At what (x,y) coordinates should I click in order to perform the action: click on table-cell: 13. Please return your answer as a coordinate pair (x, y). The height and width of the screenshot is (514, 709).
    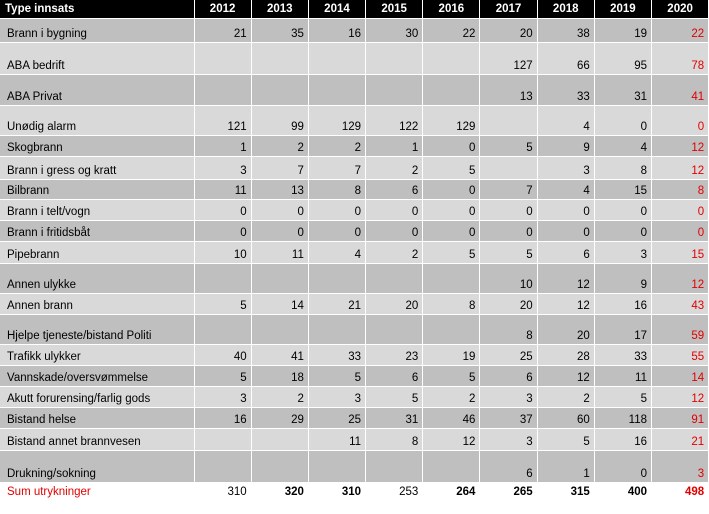
    Looking at the image, I should click on (280, 189).